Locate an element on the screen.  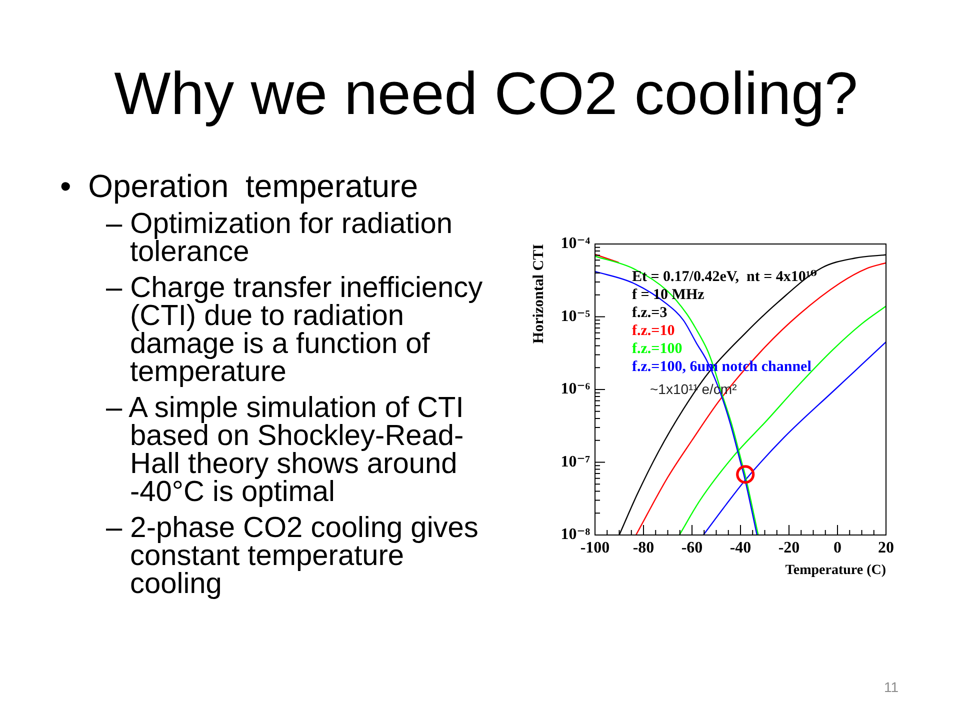
x-tick-label: -20 is located at coordinates (789, 548).